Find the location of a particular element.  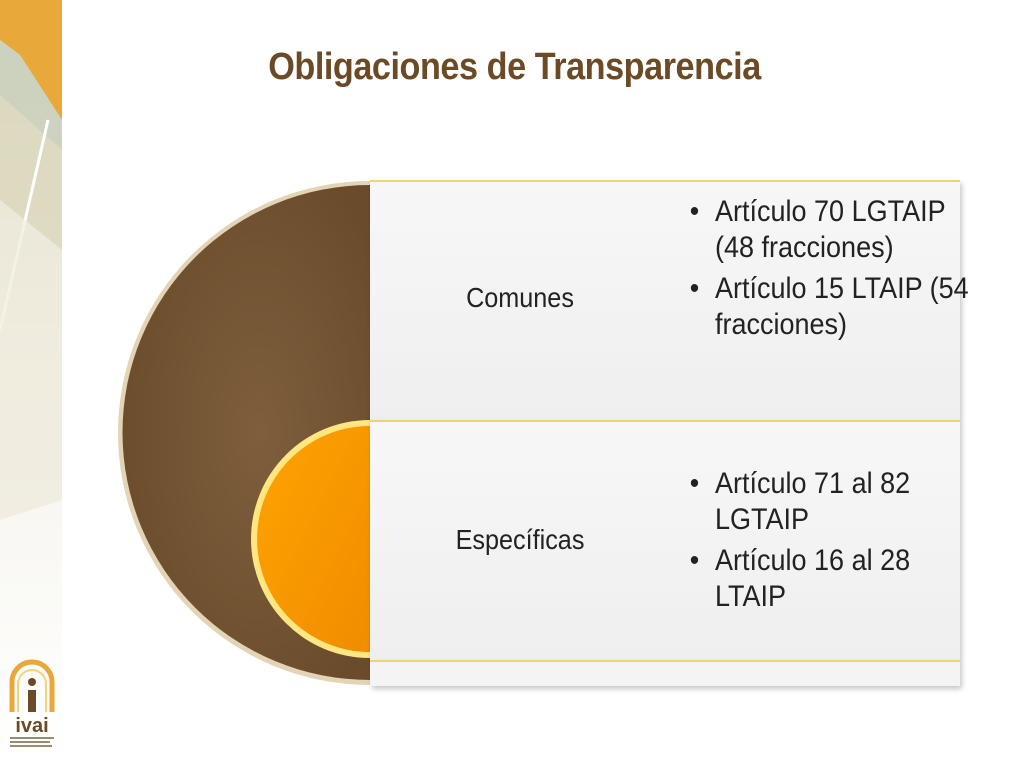

svg-text: ivai is located at coordinates (31, 726).